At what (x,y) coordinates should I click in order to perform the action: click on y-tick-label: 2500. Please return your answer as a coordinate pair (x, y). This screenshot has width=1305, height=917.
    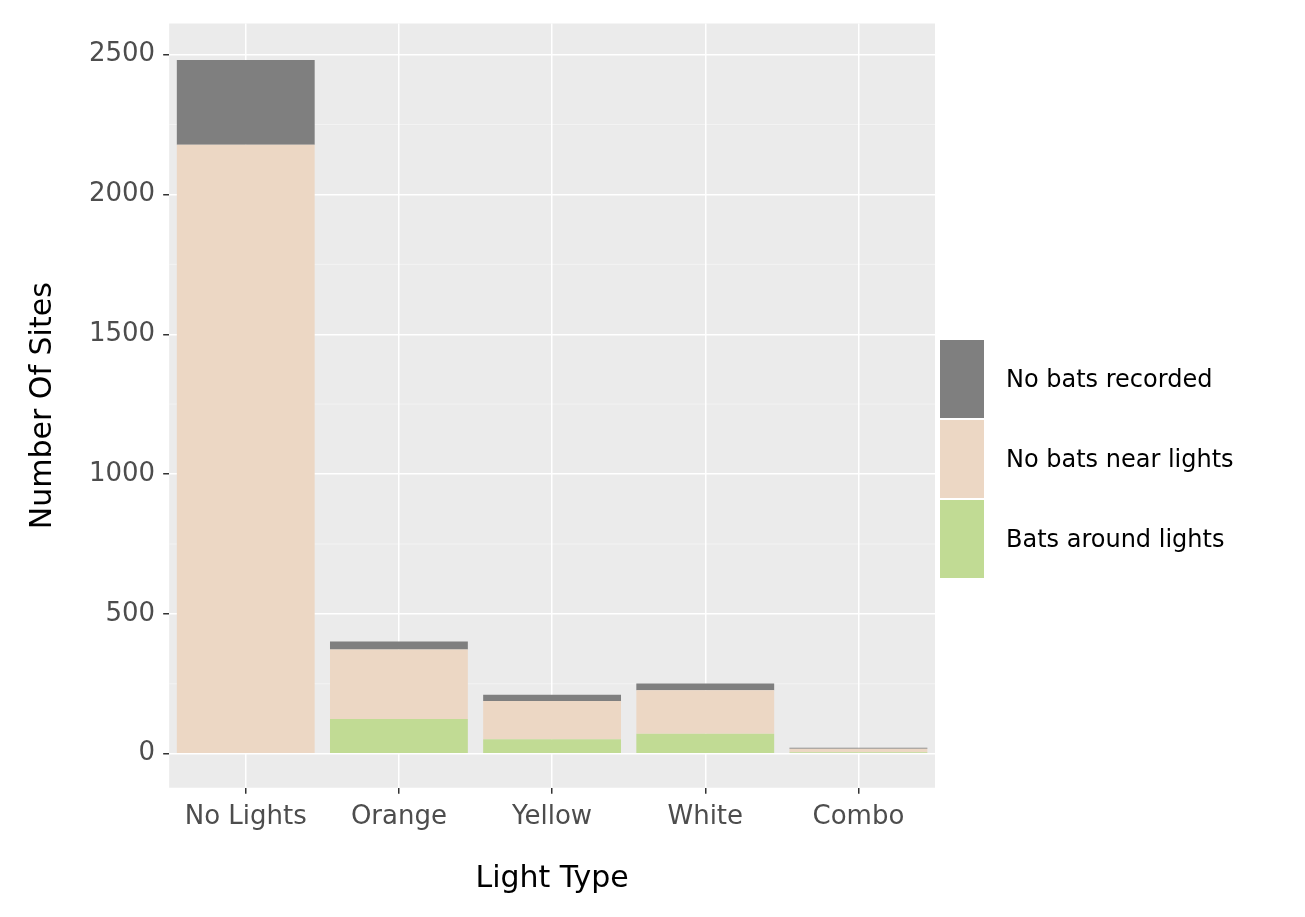
    Looking at the image, I should click on (122, 52).